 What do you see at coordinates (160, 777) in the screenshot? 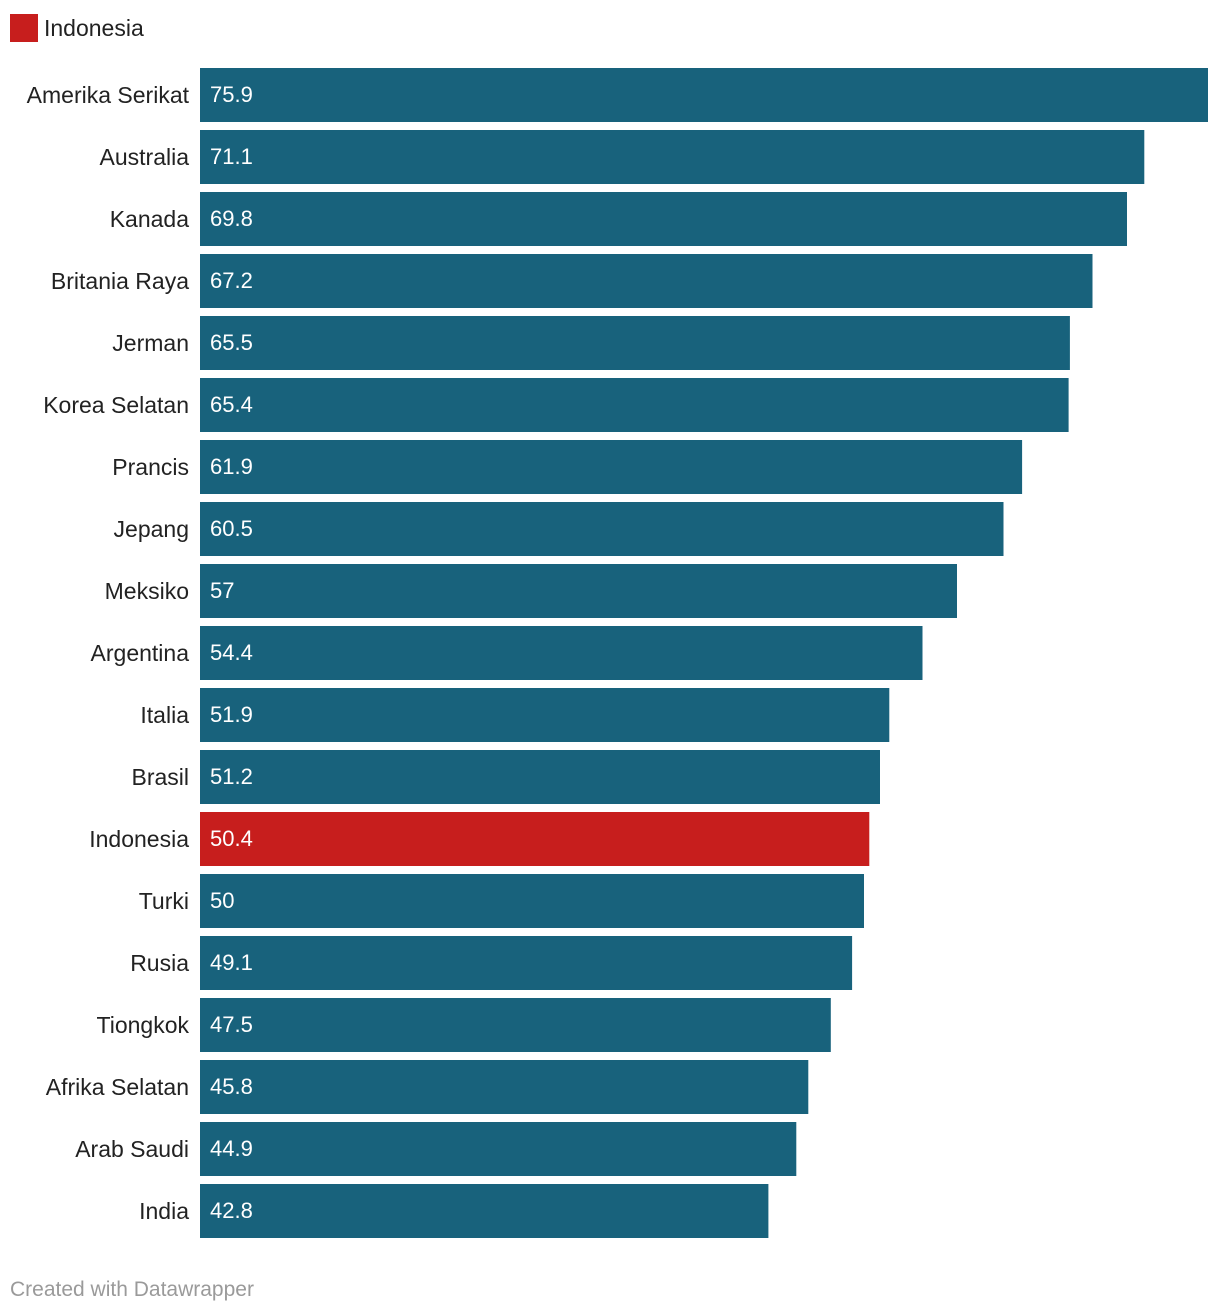
I see `category-label-brasil: Brasil` at bounding box center [160, 777].